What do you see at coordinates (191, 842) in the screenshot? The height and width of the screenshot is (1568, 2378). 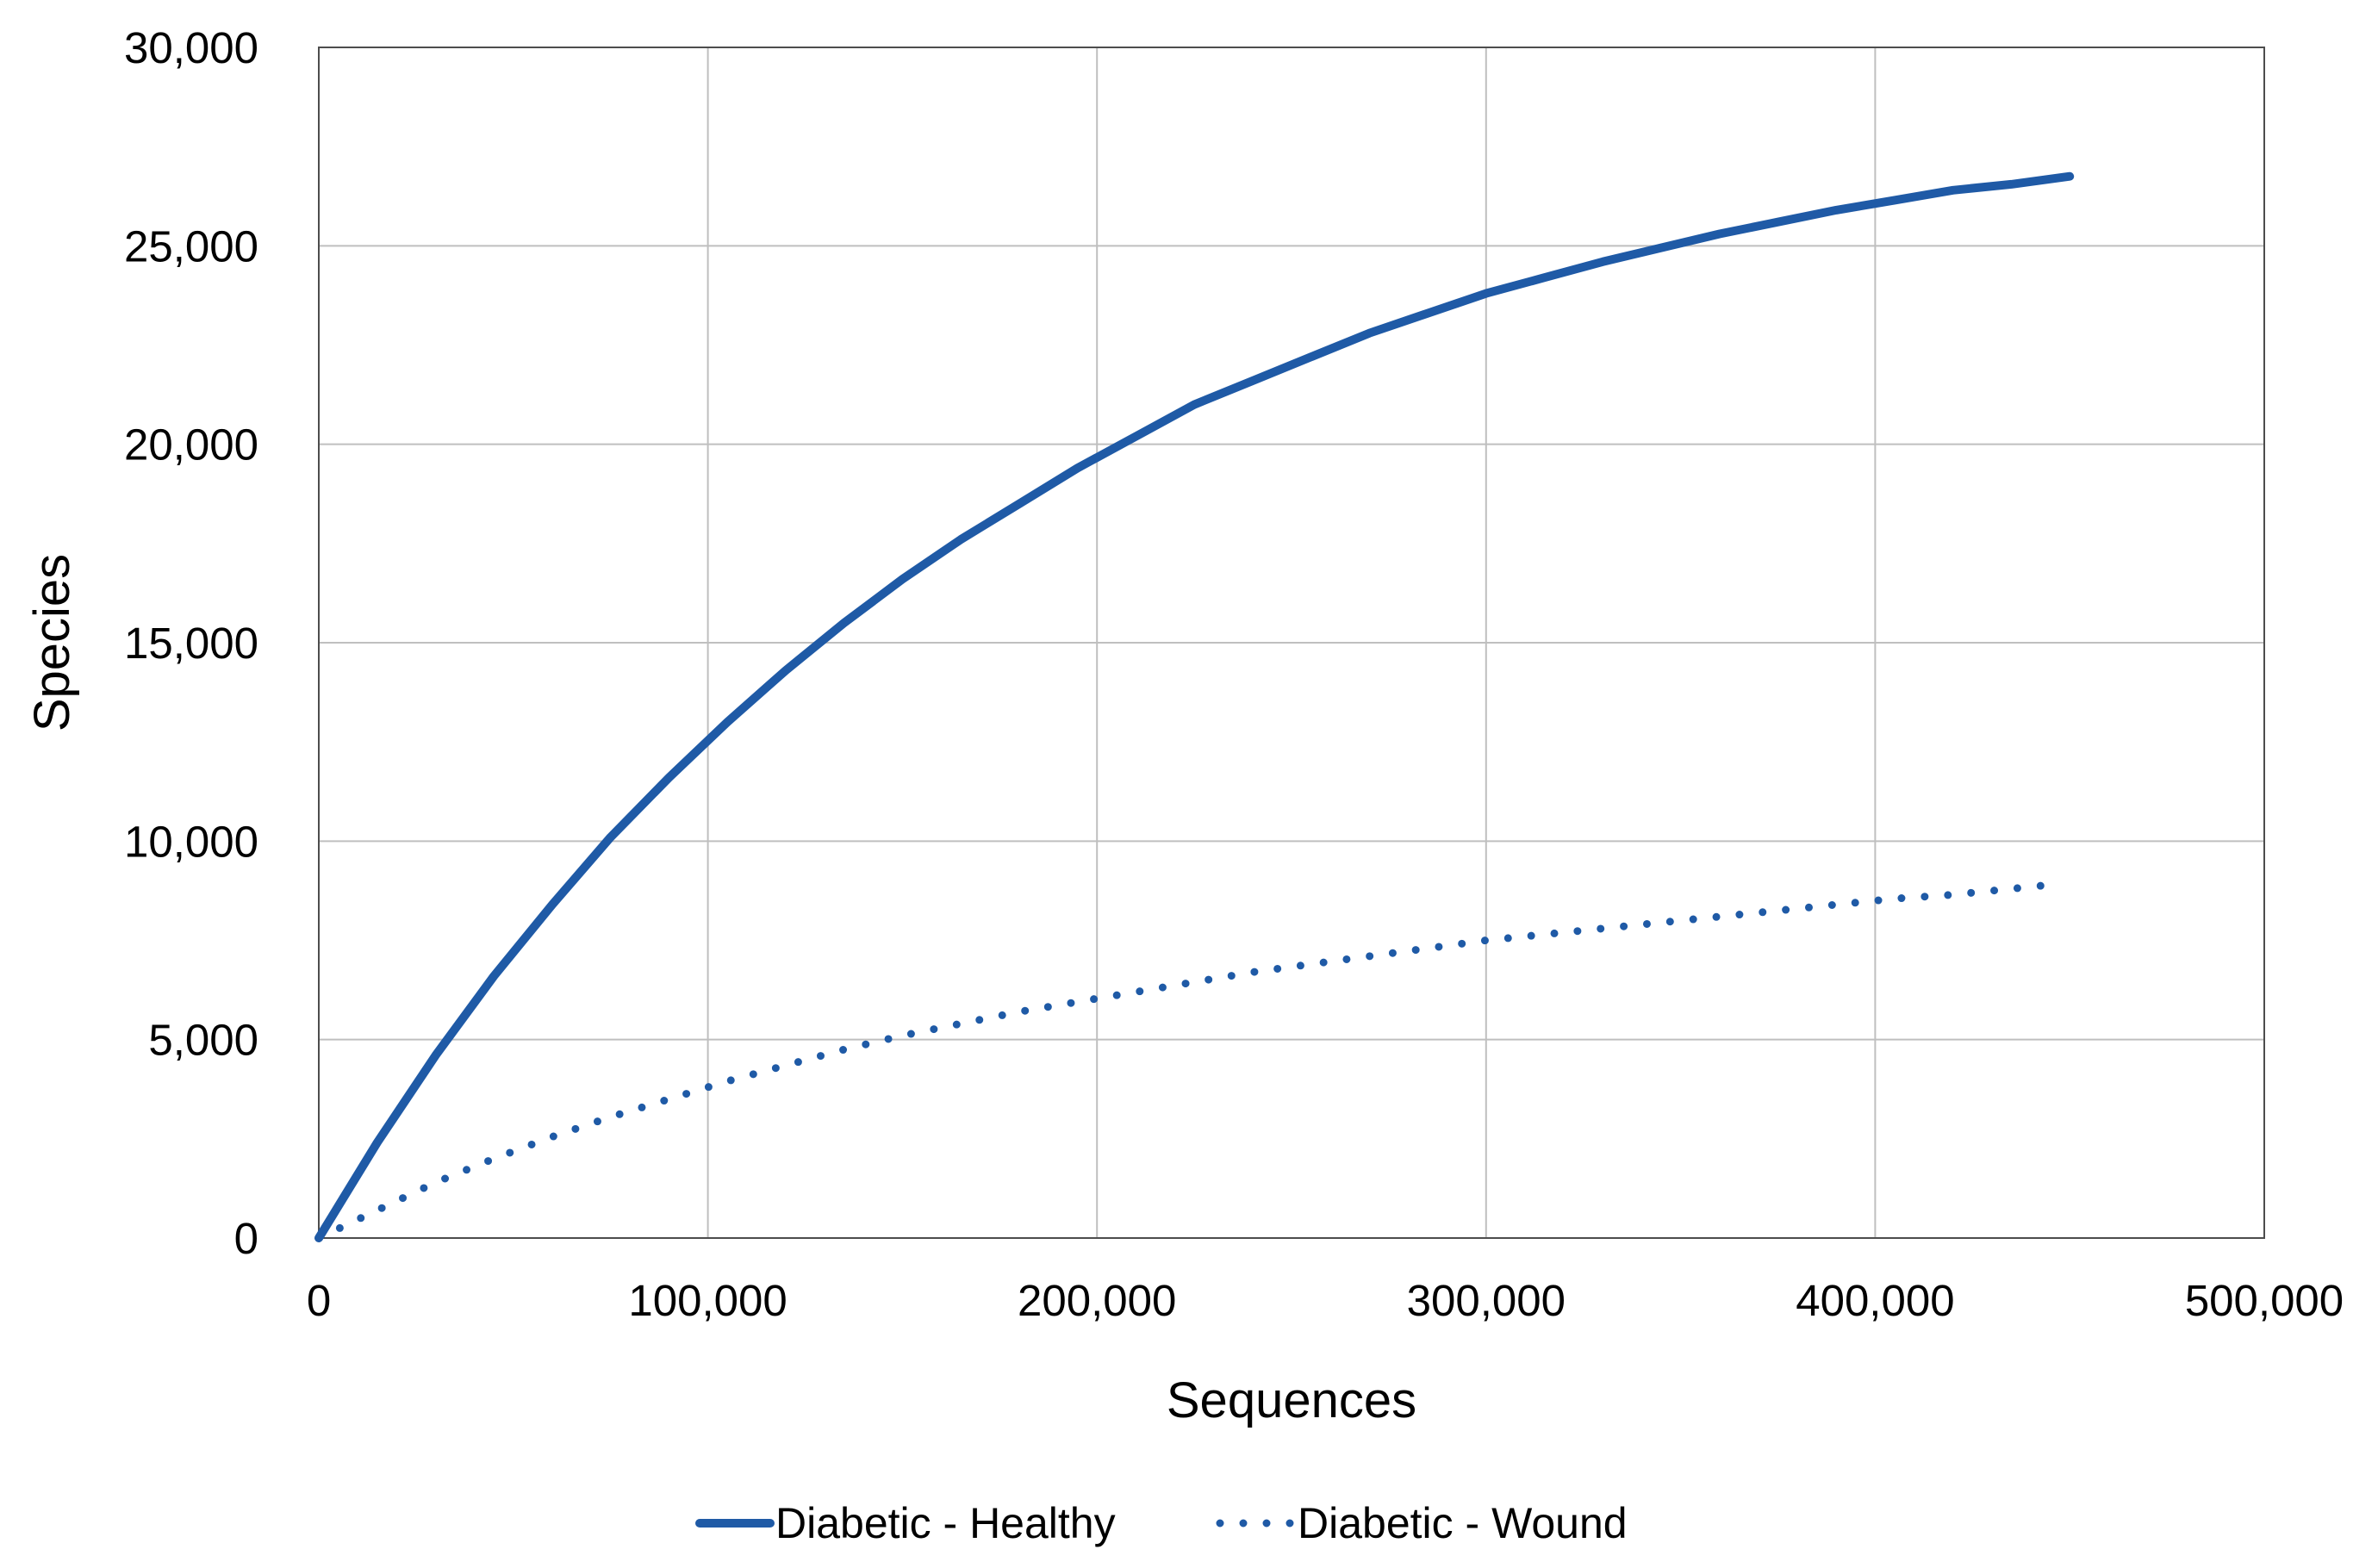 I see `y-tick-label: 10,000` at bounding box center [191, 842].